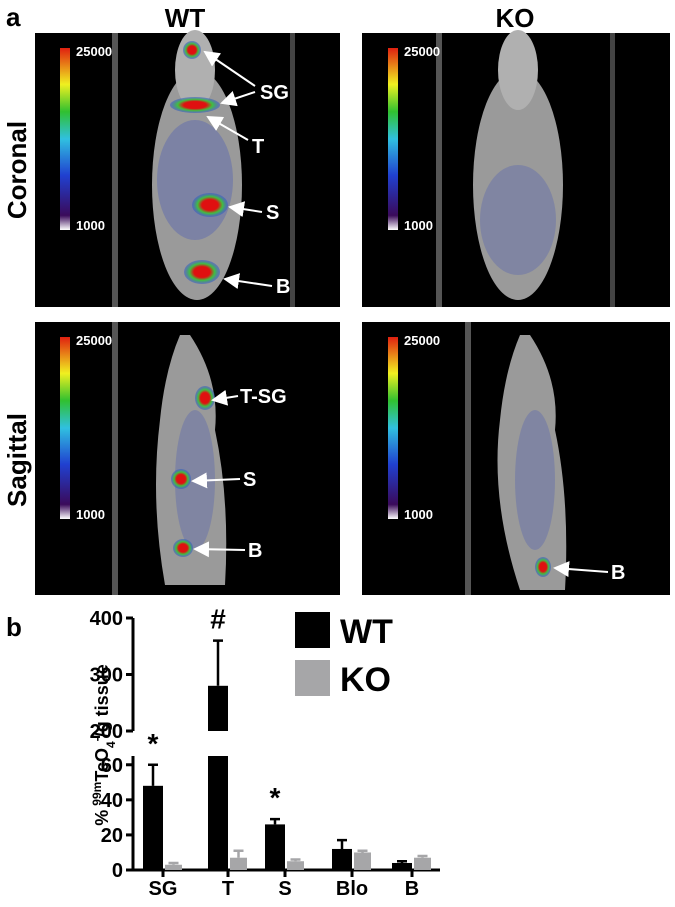 This screenshot has width=675, height=907. Describe the element at coordinates (14, 627) in the screenshot. I see `panel-label: b` at that location.